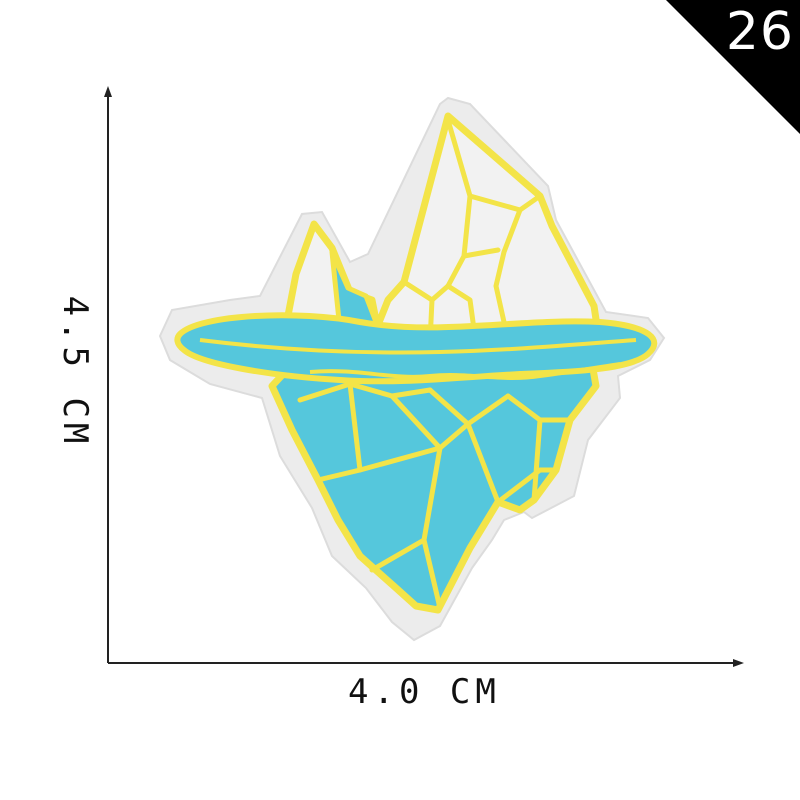 The image size is (800, 800). Describe the element at coordinates (472, 232) in the screenshot. I see `peak-facet-lines` at that location.